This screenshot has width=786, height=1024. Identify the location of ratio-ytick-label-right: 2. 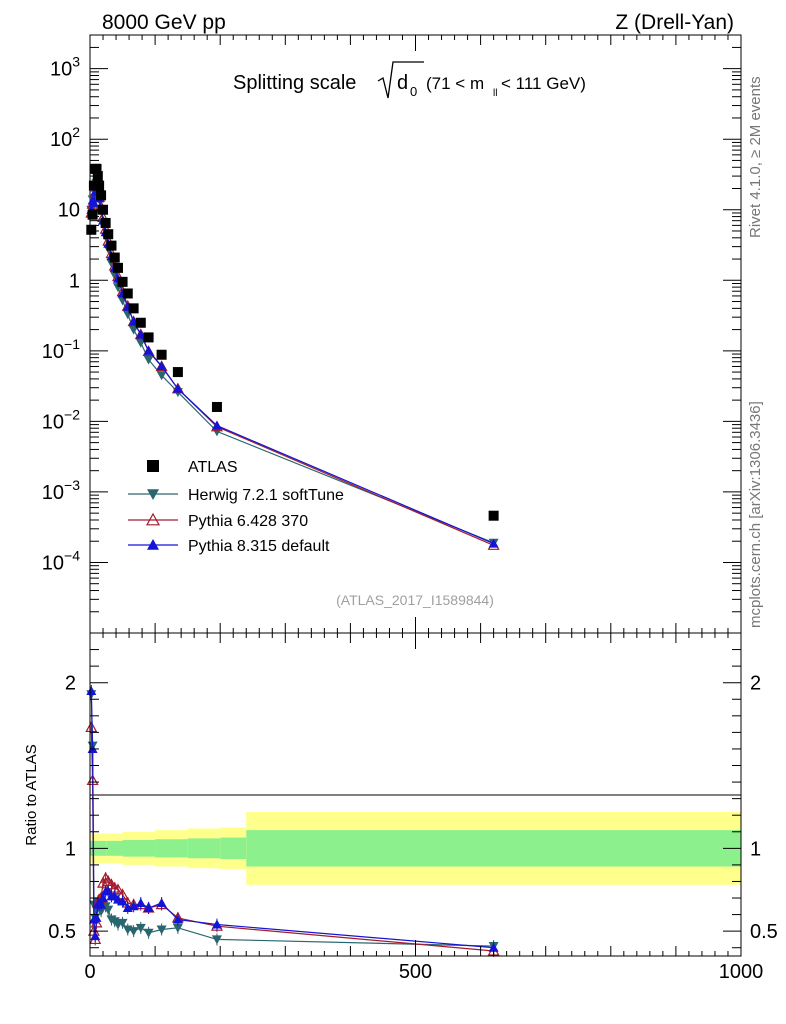
(755, 684).